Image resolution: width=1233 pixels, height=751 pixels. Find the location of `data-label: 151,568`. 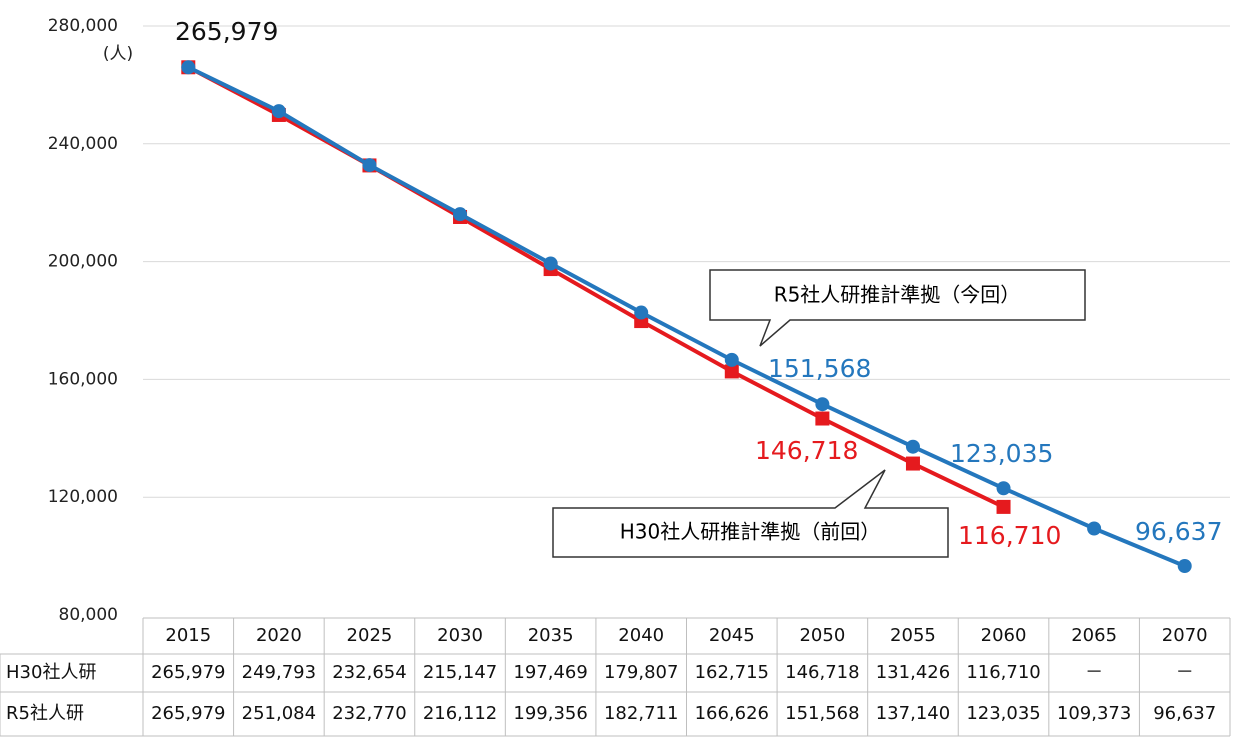

data-label: 151,568 is located at coordinates (819, 368).